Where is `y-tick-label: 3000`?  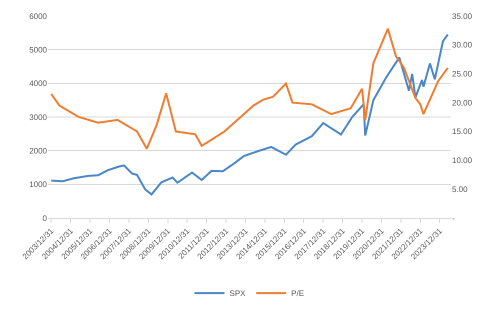
y-tick-label: 3000 is located at coordinates (38, 117).